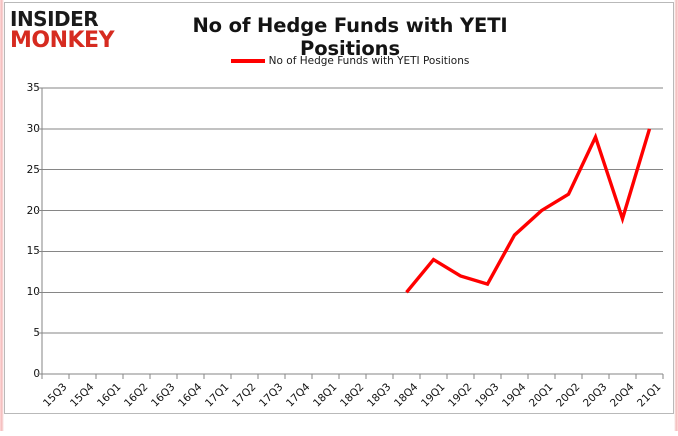 The image size is (678, 436). I want to click on y-axis-tick-labels: 0 5 10 15 20 25 30 35, so click(27, 215).